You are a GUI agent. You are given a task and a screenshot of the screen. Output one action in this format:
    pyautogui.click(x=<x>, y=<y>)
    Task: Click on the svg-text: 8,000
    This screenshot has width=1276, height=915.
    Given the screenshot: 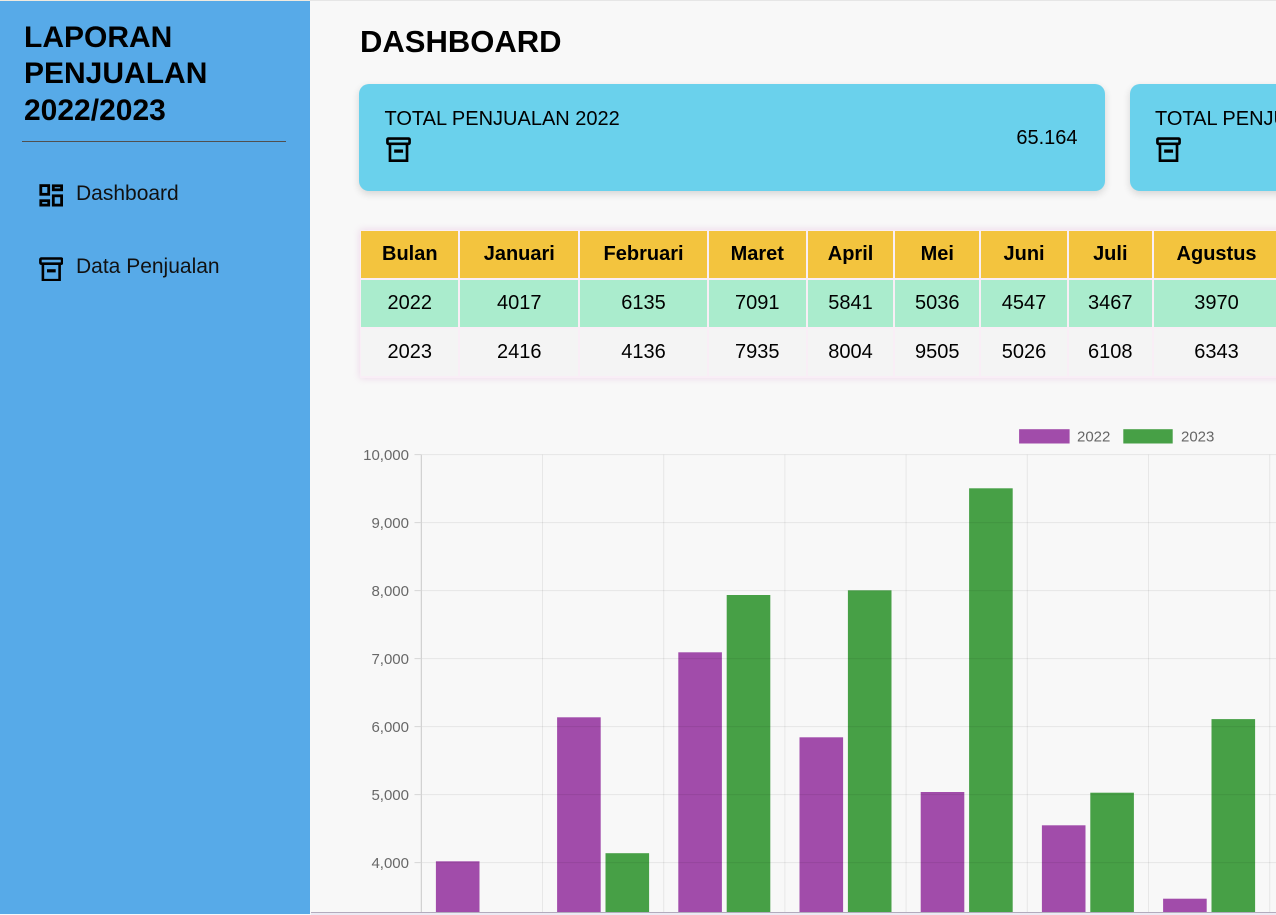 What is the action you would take?
    pyautogui.click(x=390, y=591)
    